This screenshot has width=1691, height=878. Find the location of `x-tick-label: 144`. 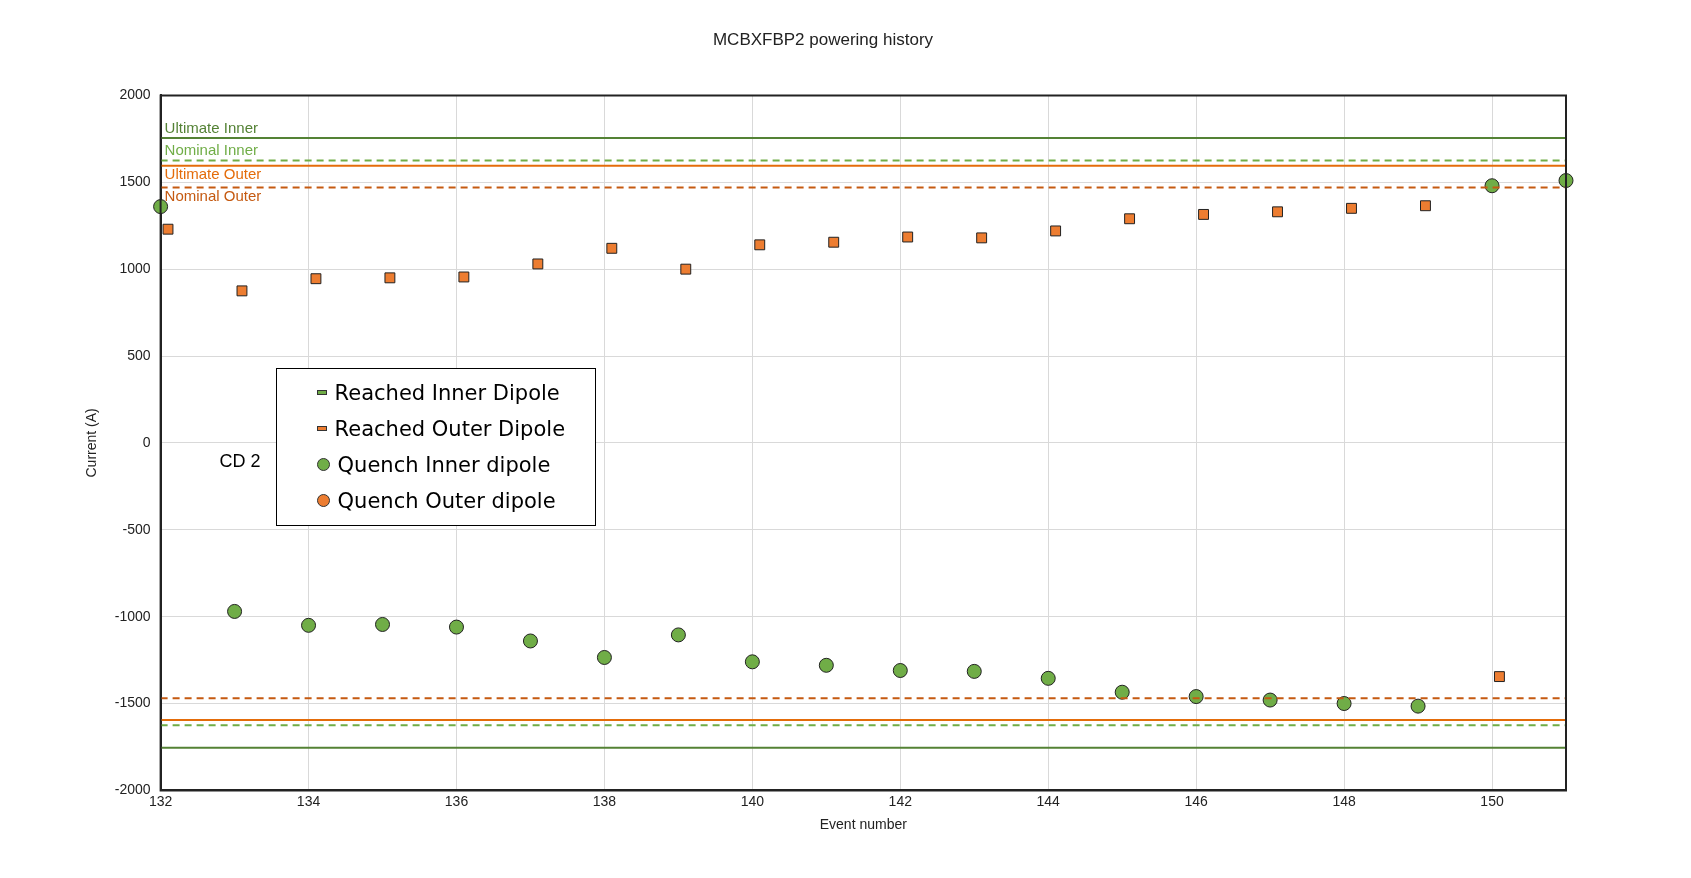

x-tick-label: 144 is located at coordinates (1048, 800).